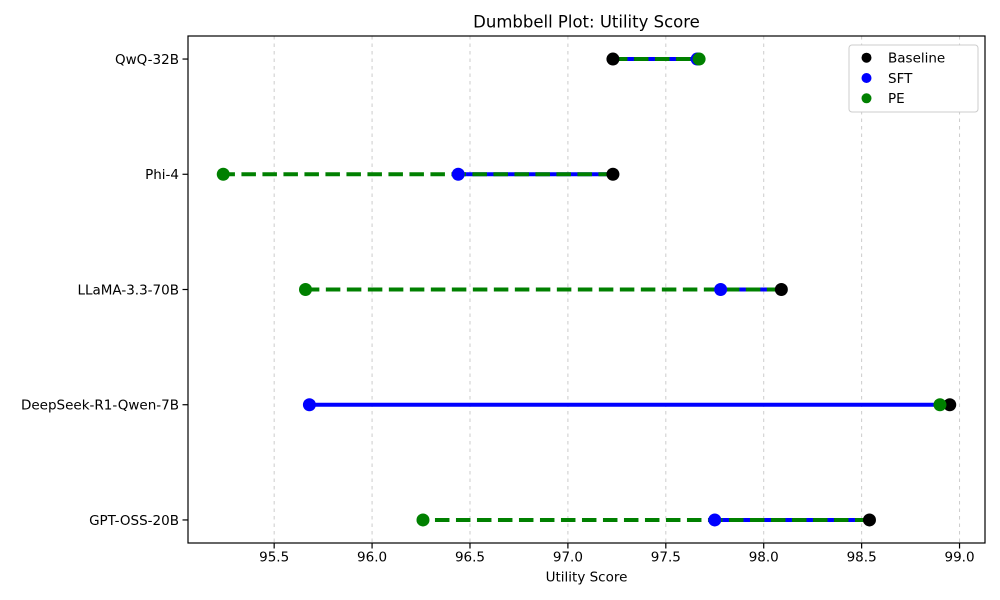  I want to click on legend: Baseline SFT PE, so click(913, 78).